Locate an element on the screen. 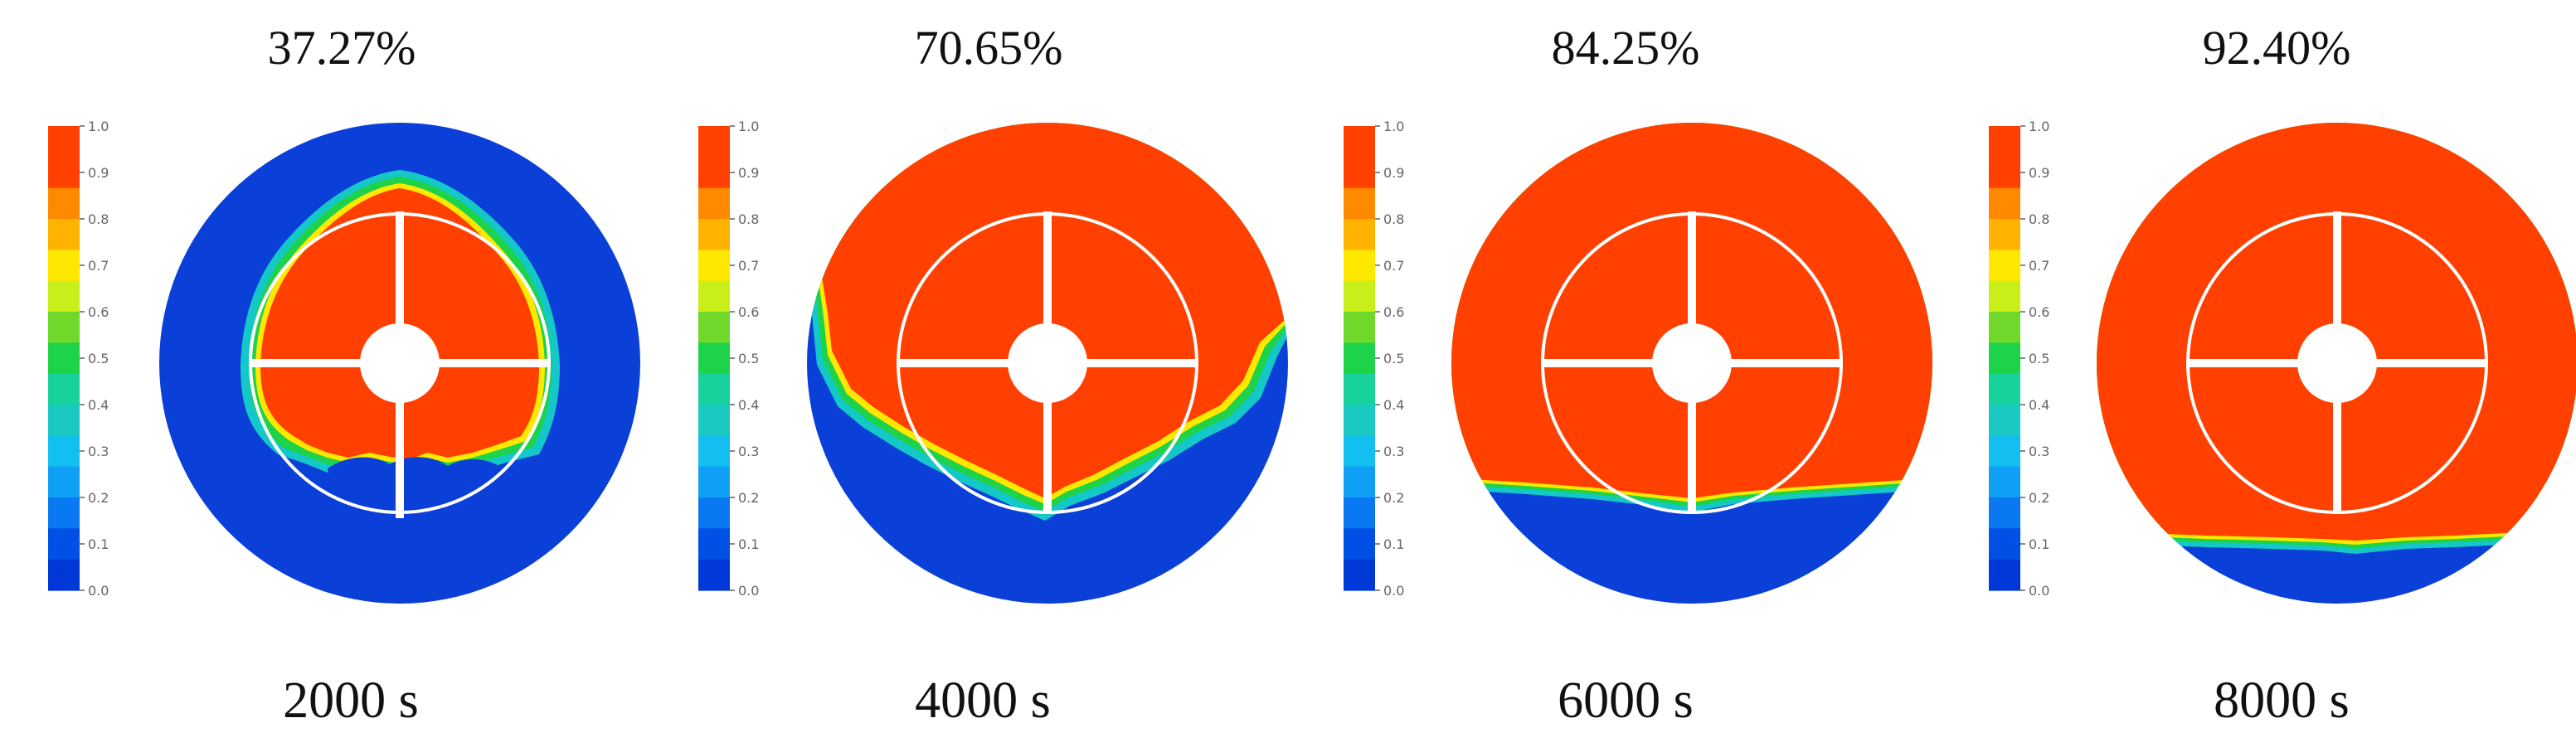  colorbar-4: 1.0 0.9 0.8 0.7 0.6 0.5 0.4 0.3 0.2 0.1 0.0 is located at coordinates (2019, 359).